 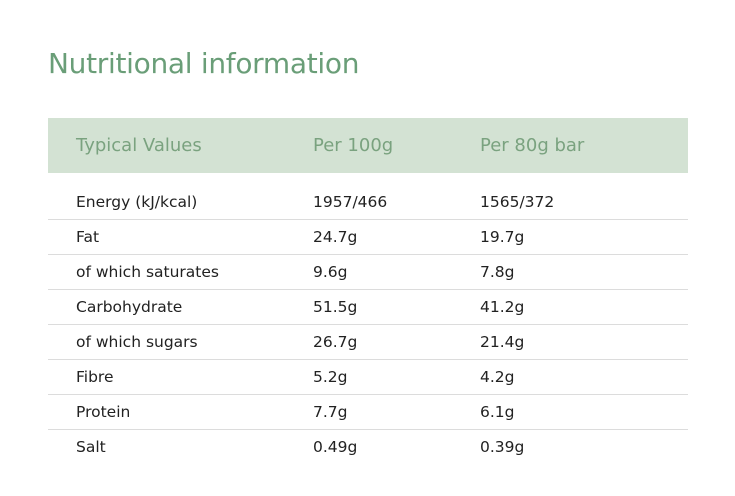 I want to click on per-100g-value: 0.49g, so click(x=335, y=446).